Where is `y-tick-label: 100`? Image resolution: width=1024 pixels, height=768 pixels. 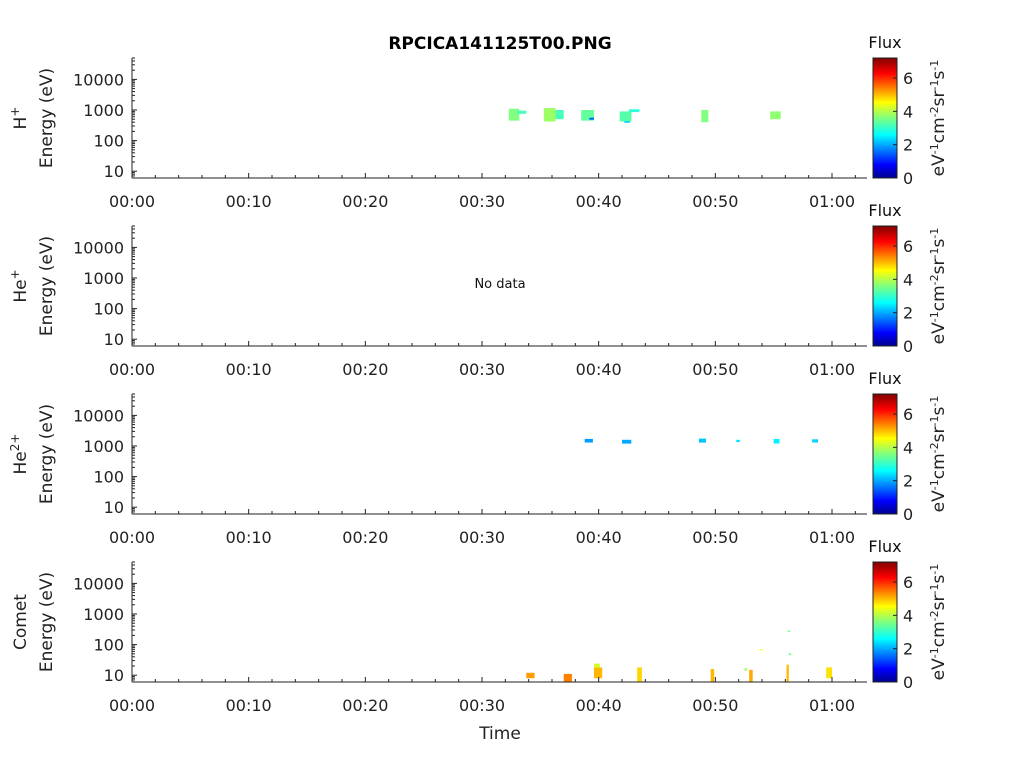
y-tick-label: 100 is located at coordinates (108, 477).